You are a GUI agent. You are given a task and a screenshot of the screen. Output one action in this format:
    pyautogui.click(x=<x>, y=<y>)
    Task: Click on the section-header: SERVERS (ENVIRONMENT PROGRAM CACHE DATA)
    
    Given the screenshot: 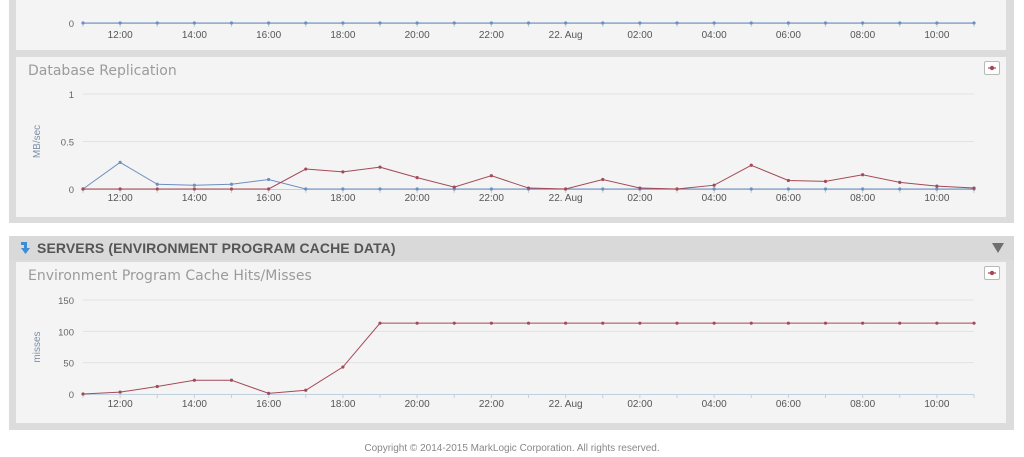 What is the action you would take?
    pyautogui.click(x=511, y=248)
    